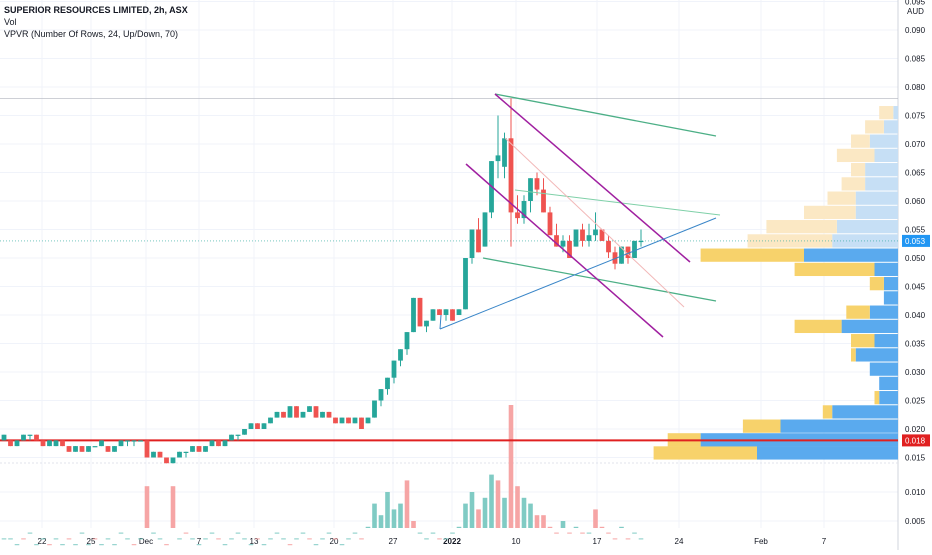  Describe the element at coordinates (594, 222) in the screenshot. I see `pink-trend-line` at that location.